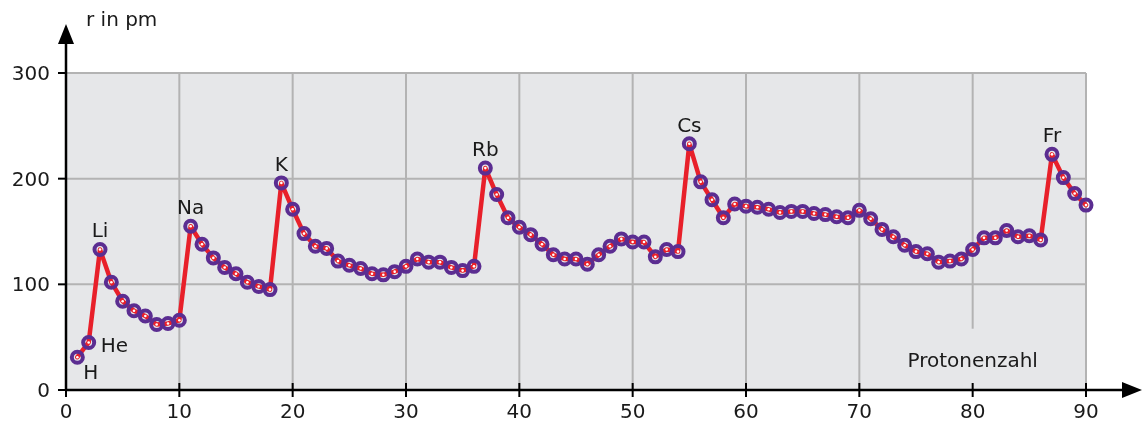 This screenshot has height=430, width=1147. Describe the element at coordinates (632, 411) in the screenshot. I see `x-tick-label: 50` at that location.